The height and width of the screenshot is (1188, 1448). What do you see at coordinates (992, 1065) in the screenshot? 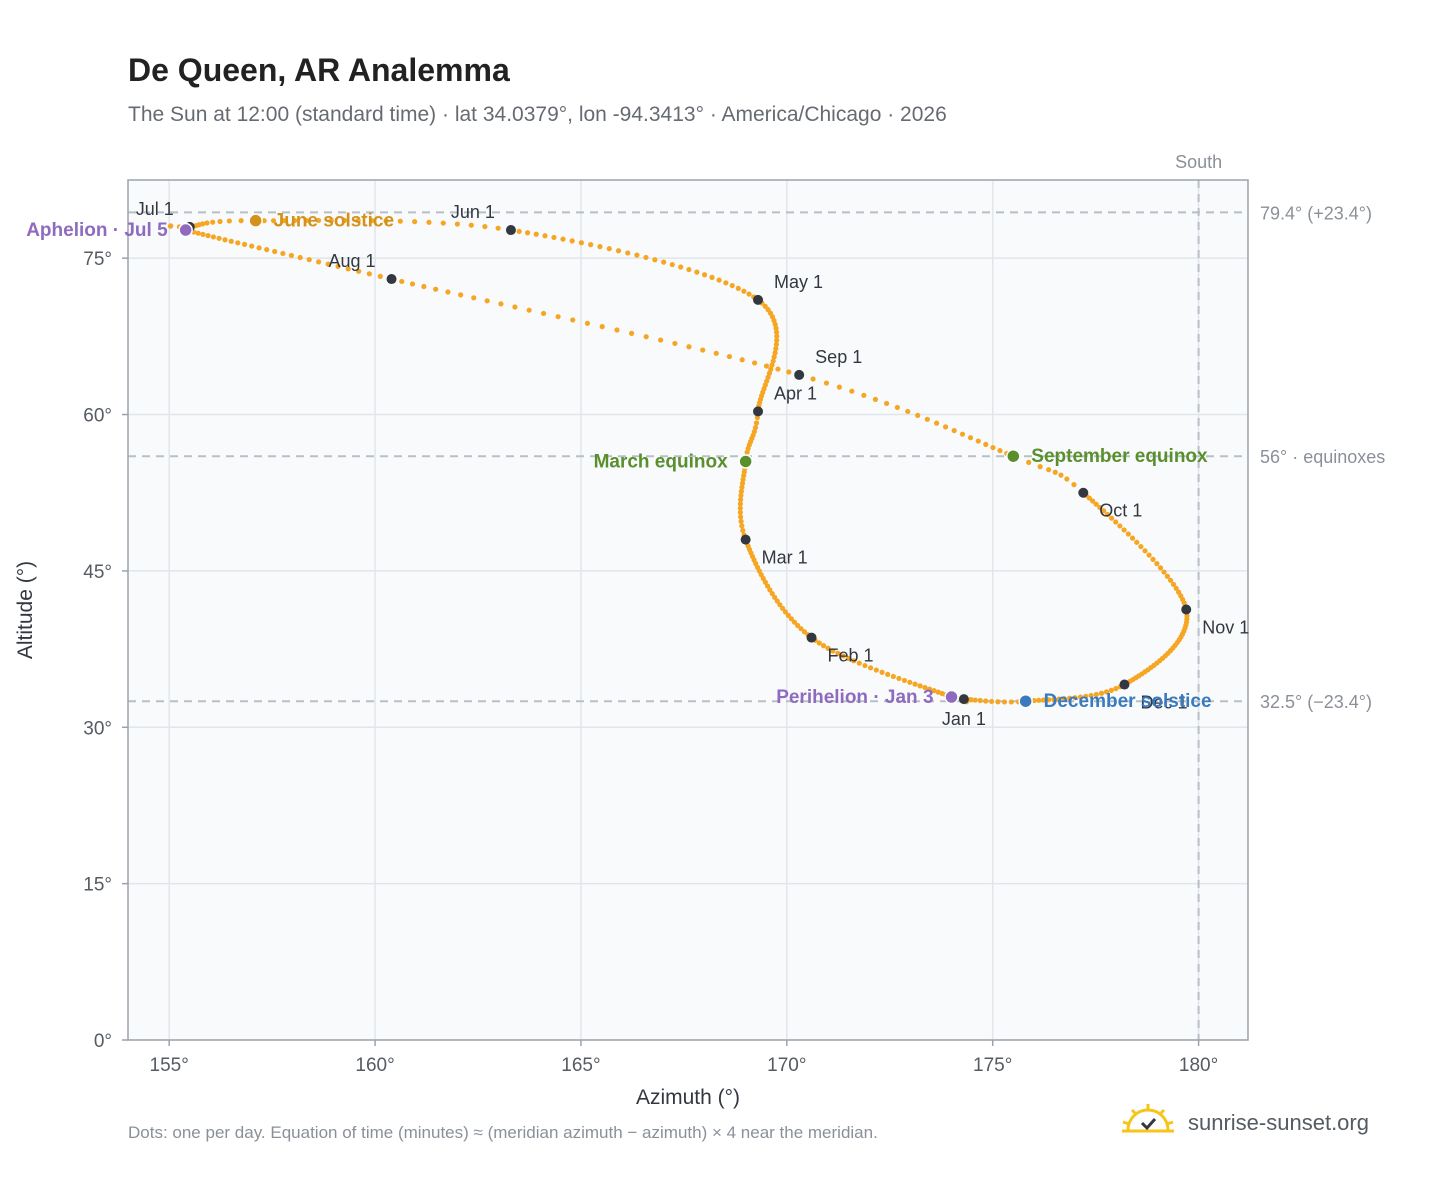
I see `x-tick-label: 175°` at bounding box center [992, 1065].